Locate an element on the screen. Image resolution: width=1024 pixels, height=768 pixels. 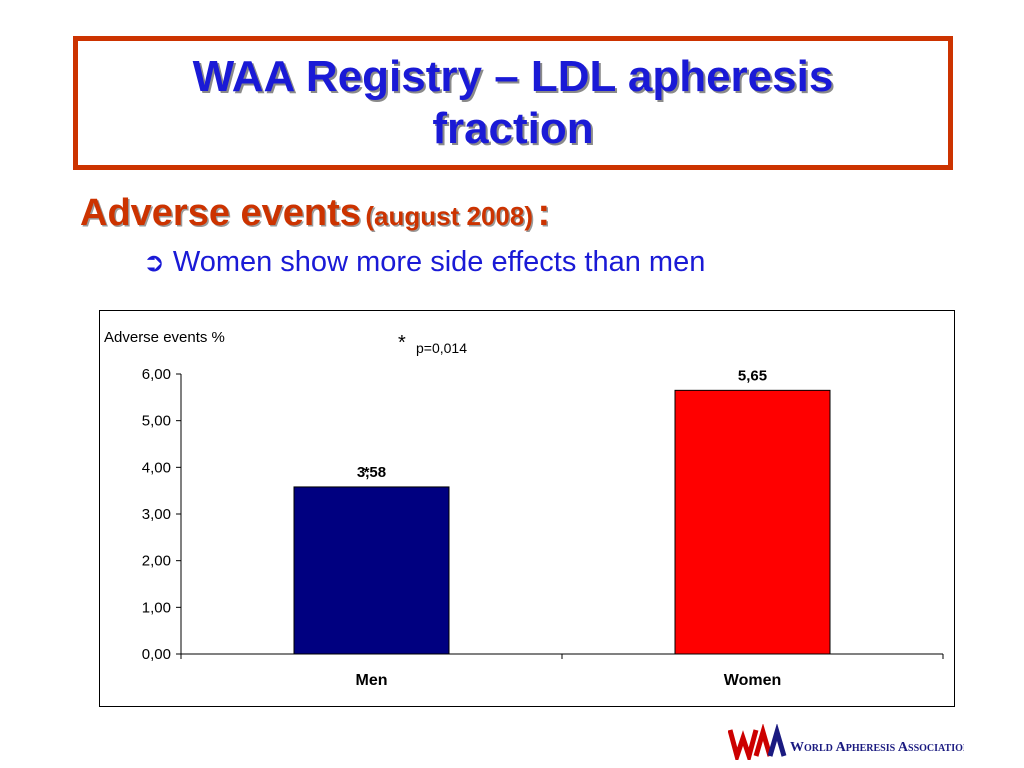
bar-value-label: 5,65 is located at coordinates (752, 375).